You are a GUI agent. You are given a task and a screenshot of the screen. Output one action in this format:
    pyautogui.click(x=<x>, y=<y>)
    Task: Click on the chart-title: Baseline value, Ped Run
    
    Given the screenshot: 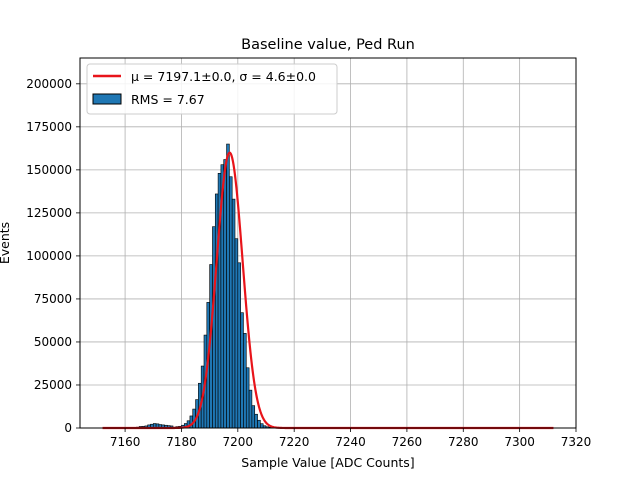 What is the action you would take?
    pyautogui.click(x=328, y=45)
    